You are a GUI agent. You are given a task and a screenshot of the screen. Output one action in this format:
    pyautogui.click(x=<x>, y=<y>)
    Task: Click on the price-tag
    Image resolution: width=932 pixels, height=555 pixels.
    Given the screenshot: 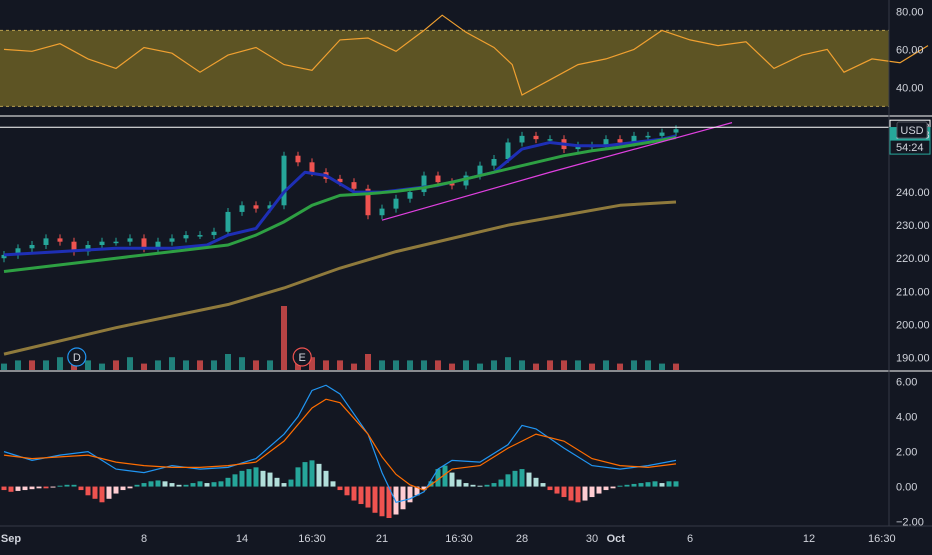 What is the action you would take?
    pyautogui.click(x=910, y=147)
    